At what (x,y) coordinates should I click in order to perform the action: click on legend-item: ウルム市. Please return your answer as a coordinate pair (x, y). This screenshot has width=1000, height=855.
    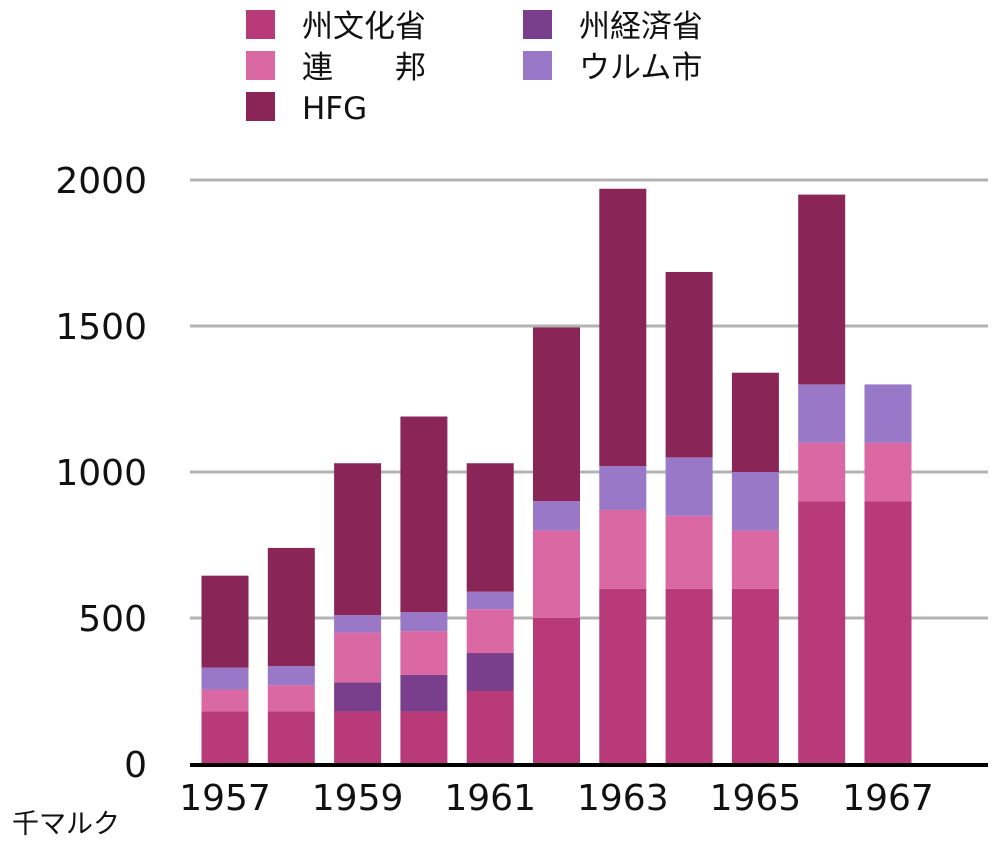
    Looking at the image, I should click on (612, 68).